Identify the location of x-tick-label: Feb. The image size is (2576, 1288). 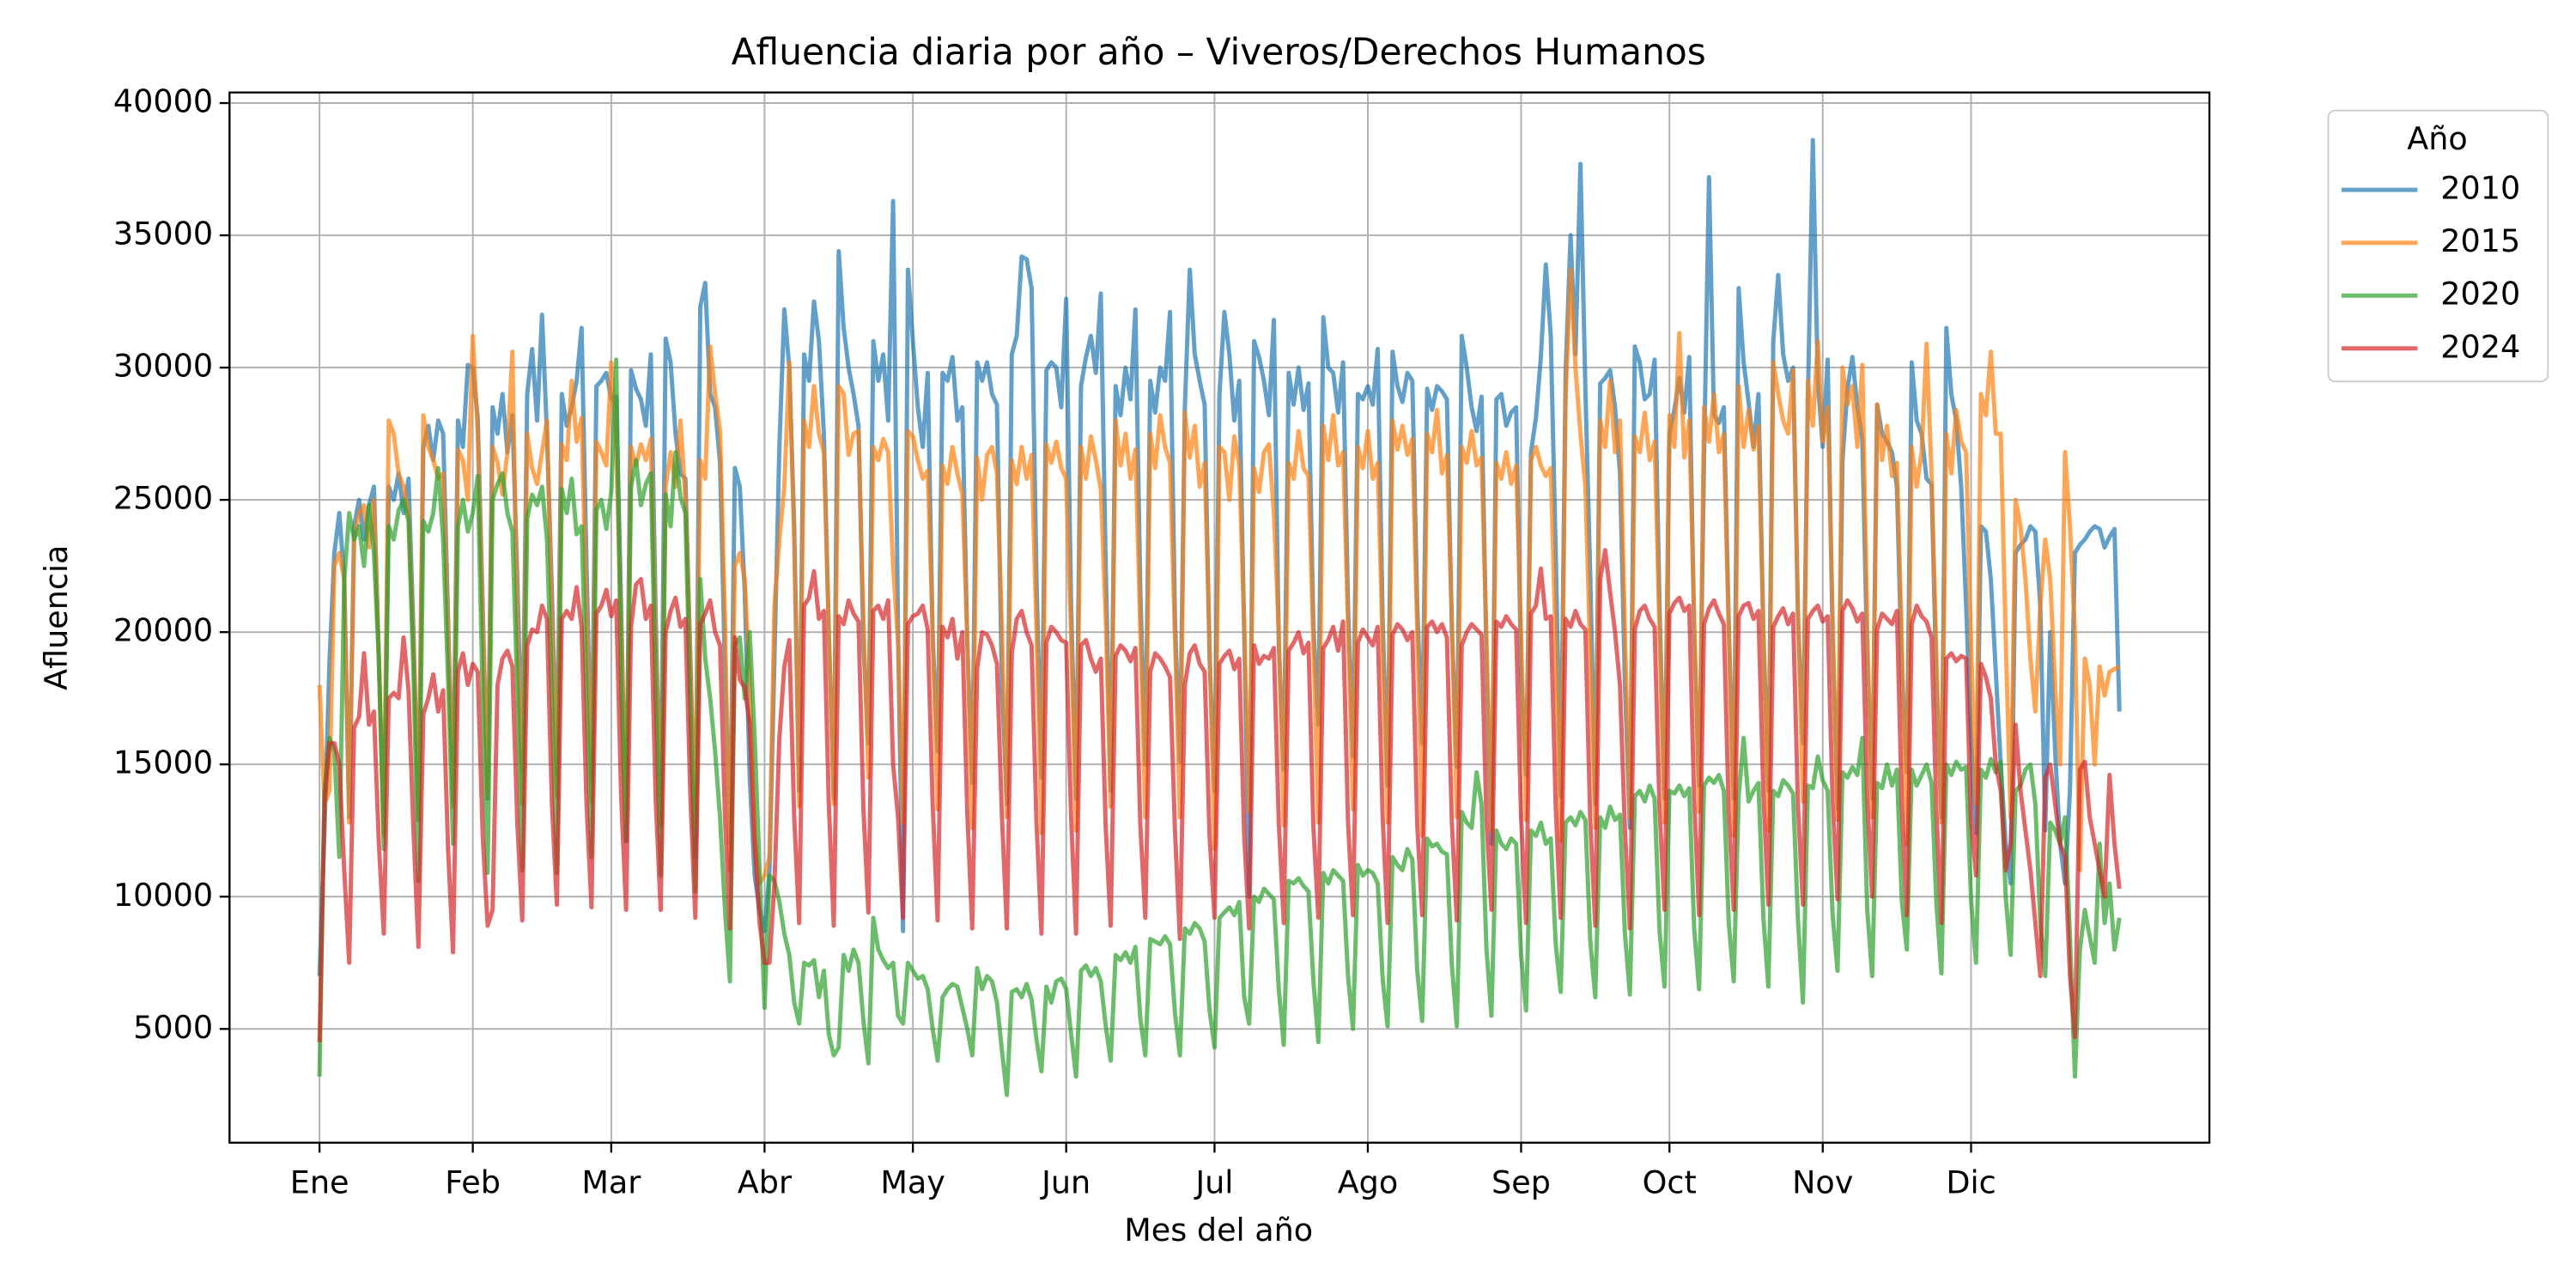
(473, 1181).